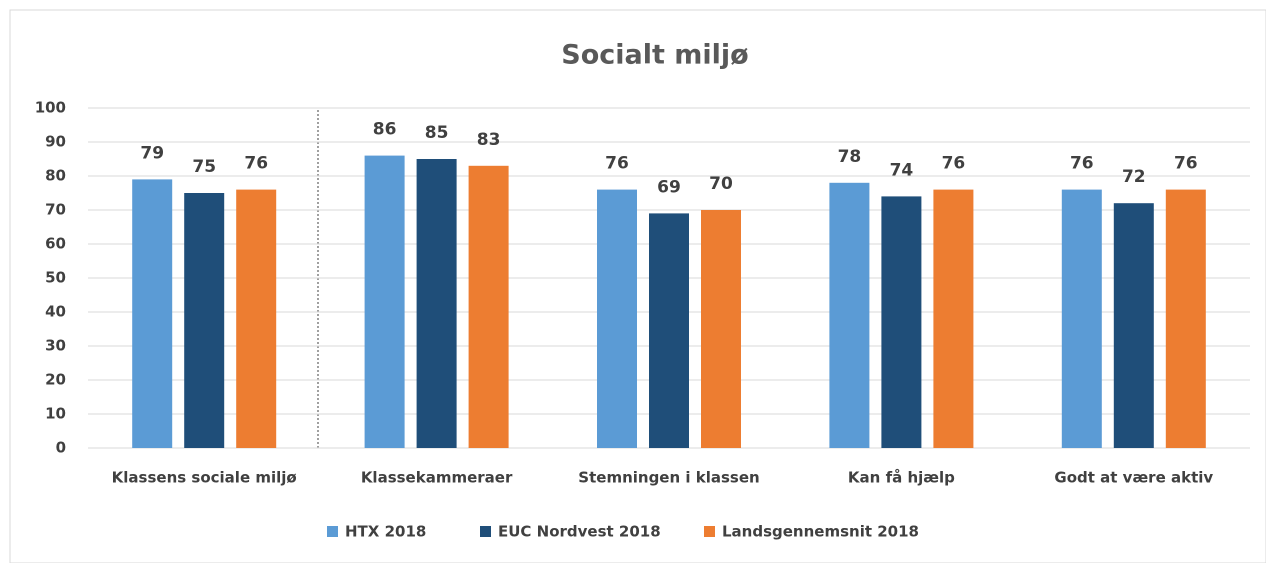  Describe the element at coordinates (55, 380) in the screenshot. I see `y-tick-label: 20` at that location.